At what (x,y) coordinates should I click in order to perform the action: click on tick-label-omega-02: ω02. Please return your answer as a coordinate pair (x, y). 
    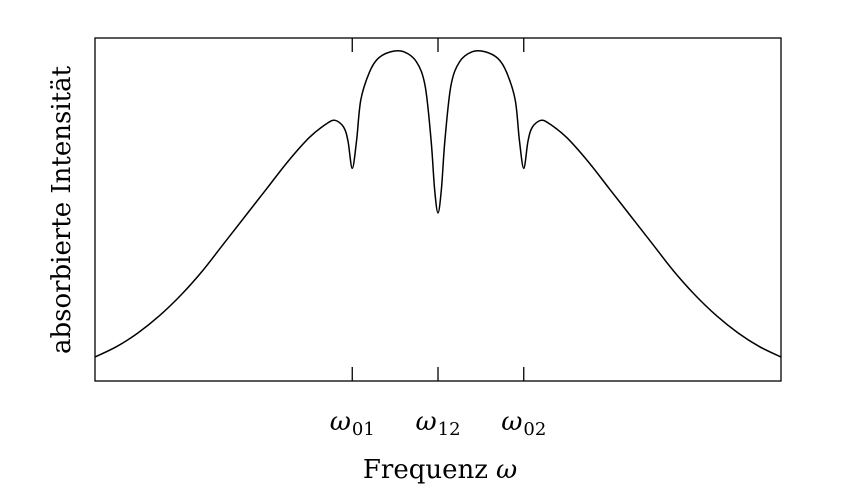
    Looking at the image, I should click on (523, 423).